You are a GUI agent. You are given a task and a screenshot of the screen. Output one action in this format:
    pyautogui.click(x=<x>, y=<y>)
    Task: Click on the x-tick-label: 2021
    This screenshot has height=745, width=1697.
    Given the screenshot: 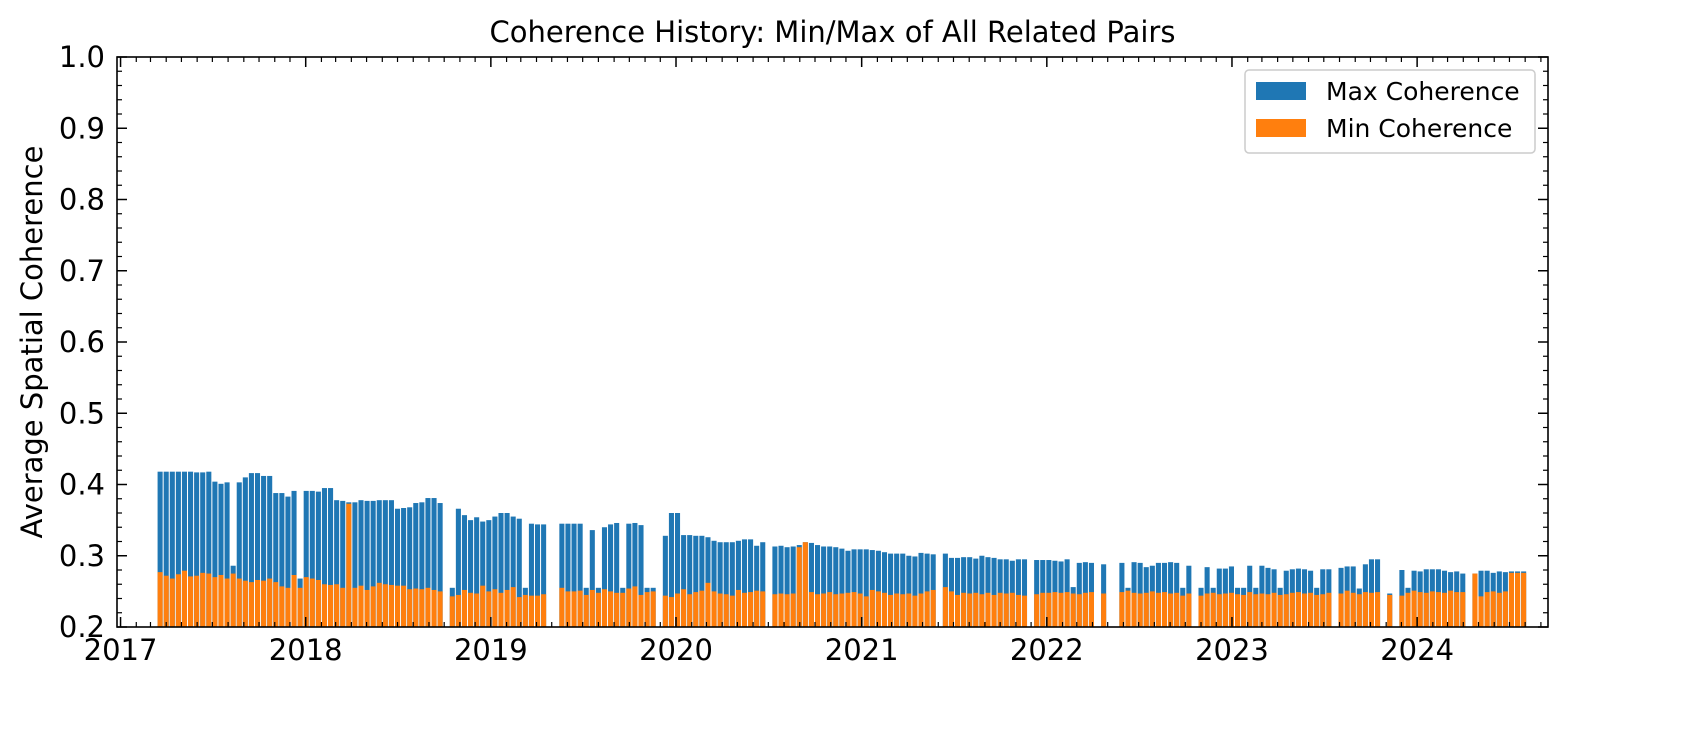 What is the action you would take?
    pyautogui.click(x=862, y=650)
    